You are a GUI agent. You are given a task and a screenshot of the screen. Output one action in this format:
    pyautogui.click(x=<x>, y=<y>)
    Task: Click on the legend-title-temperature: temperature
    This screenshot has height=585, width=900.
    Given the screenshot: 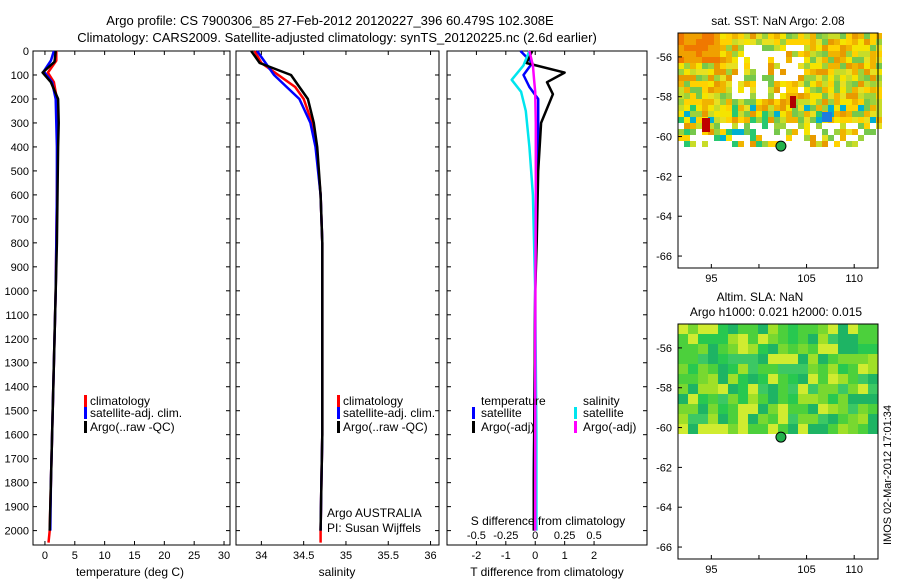 What is the action you would take?
    pyautogui.click(x=513, y=401)
    